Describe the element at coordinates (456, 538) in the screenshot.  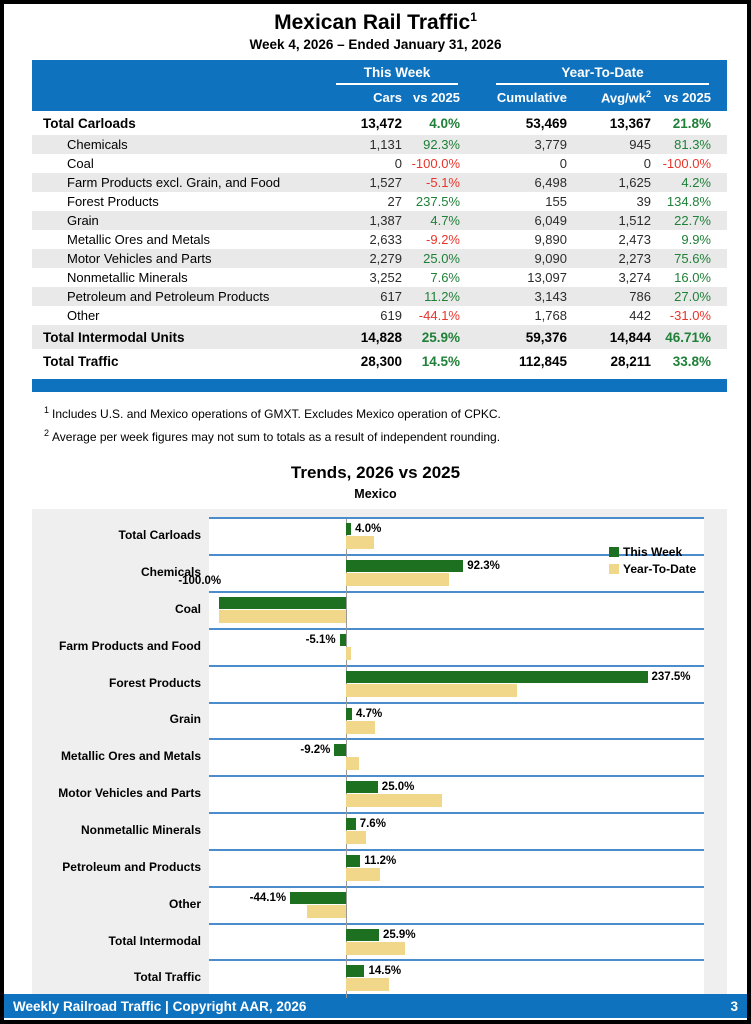
I see `chart-row: 4.0%` at that location.